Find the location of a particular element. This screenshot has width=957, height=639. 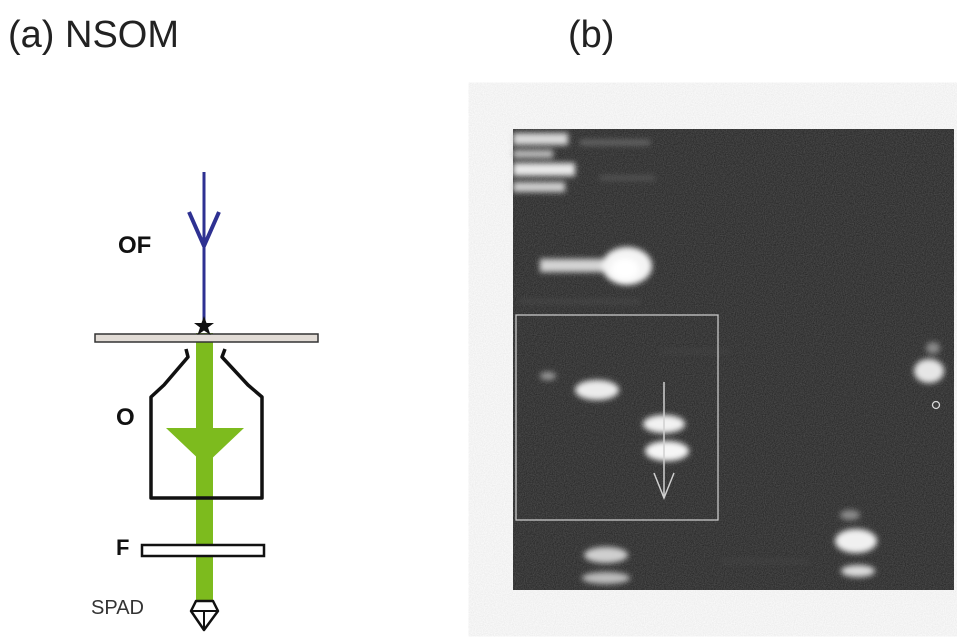

selection-box is located at coordinates (617, 417).